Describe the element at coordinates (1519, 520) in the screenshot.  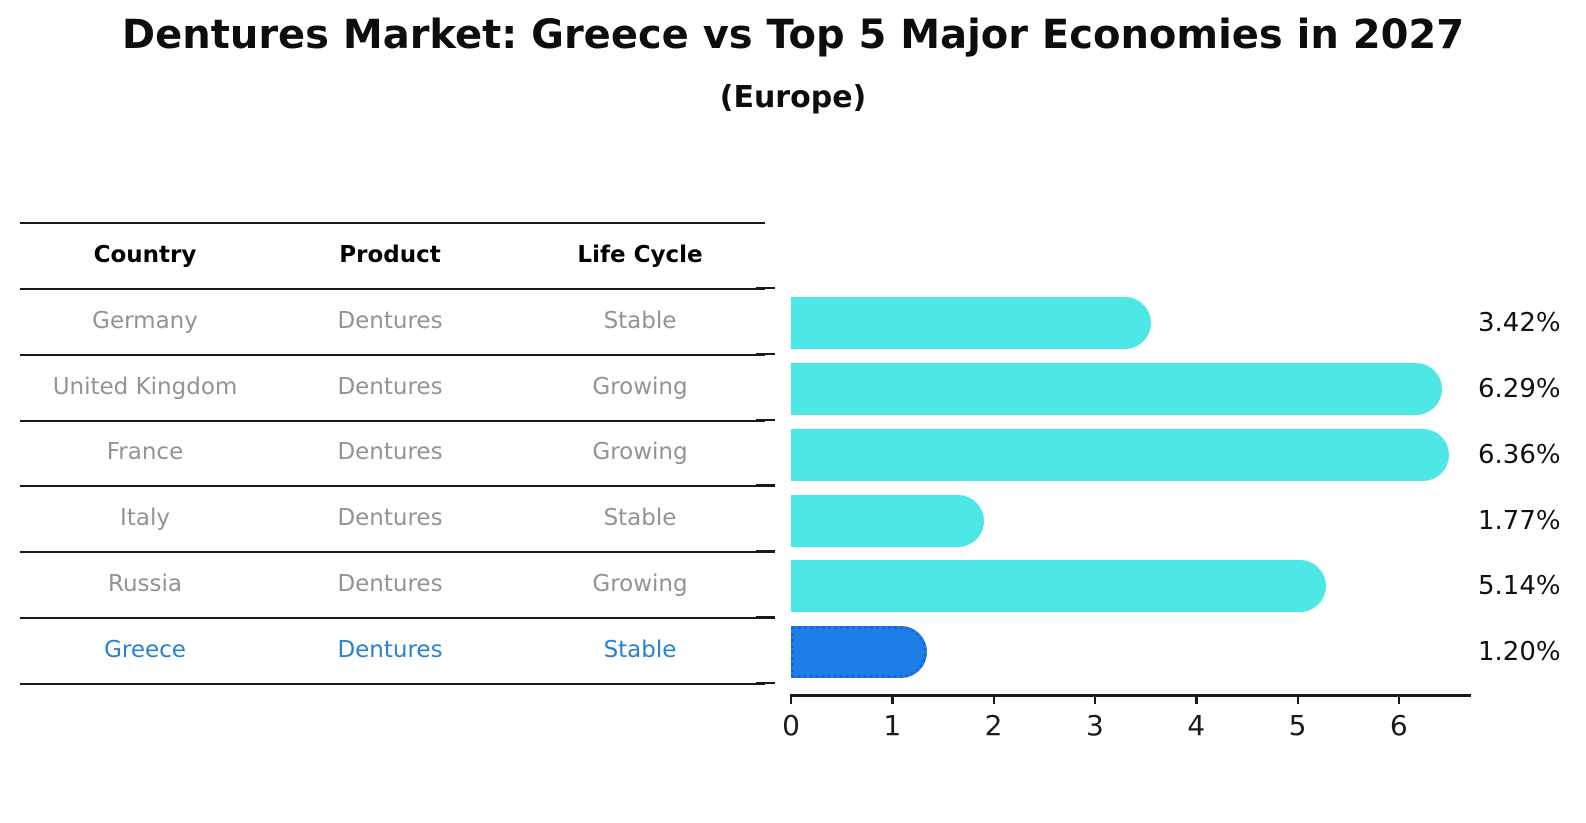
I see `bar-value-label: 1.77%` at that location.